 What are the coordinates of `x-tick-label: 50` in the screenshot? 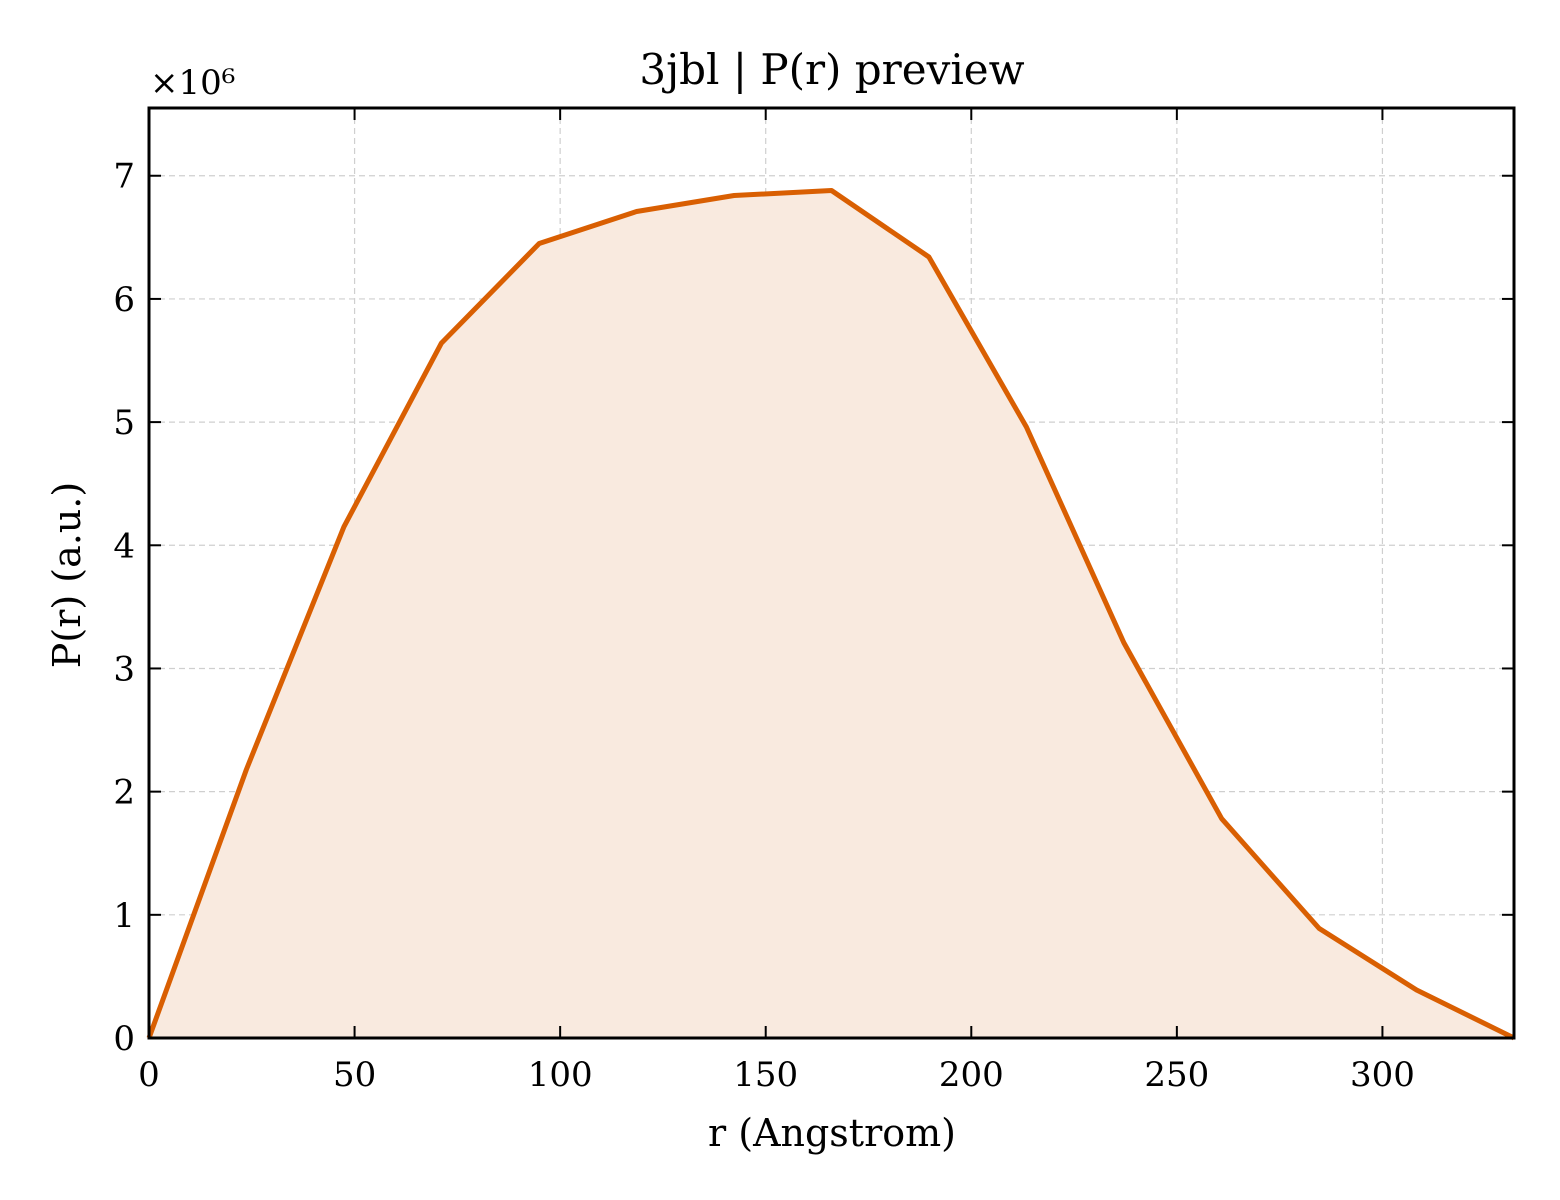 It's located at (354, 1075).